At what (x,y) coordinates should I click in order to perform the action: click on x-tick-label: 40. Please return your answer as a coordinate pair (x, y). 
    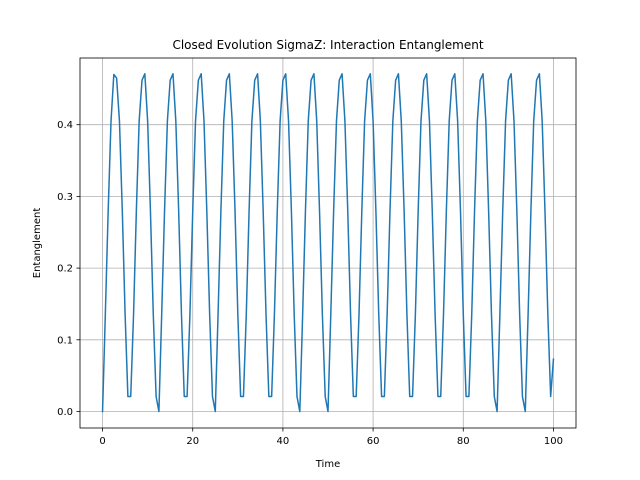
    Looking at the image, I should click on (283, 441).